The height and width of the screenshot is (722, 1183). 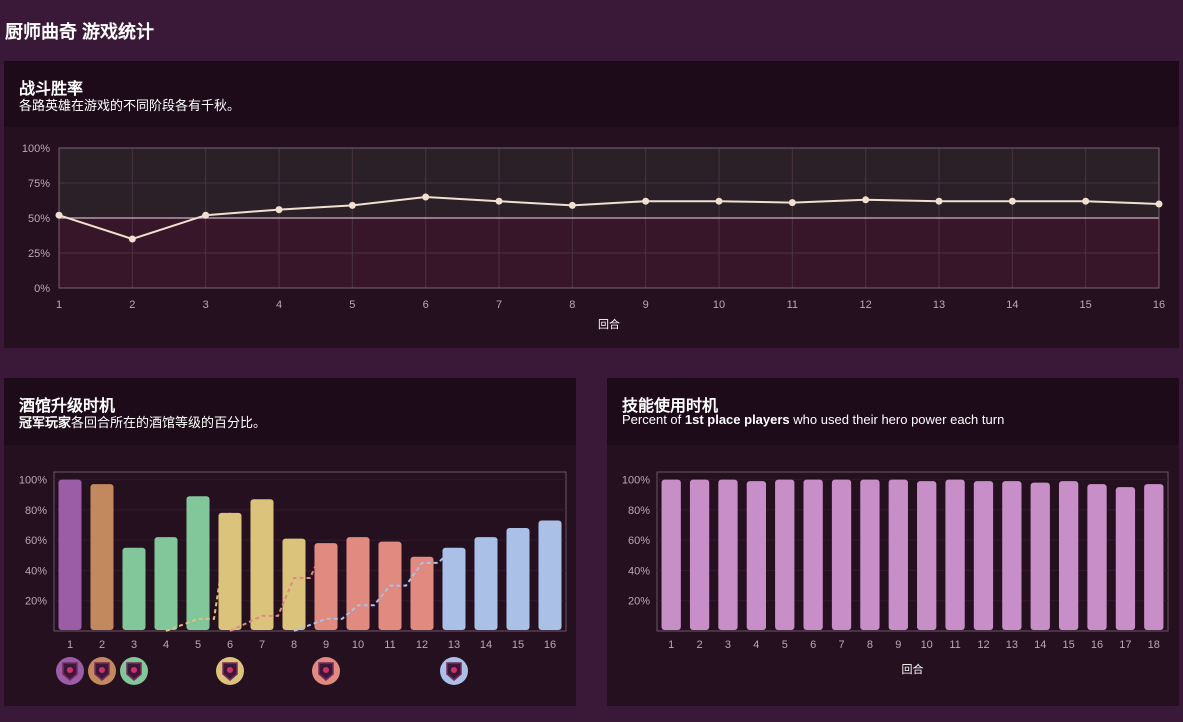 I want to click on winrate-subtitle: 各路英雄在游戏的不同阶段各有千秋。, so click(x=130, y=105).